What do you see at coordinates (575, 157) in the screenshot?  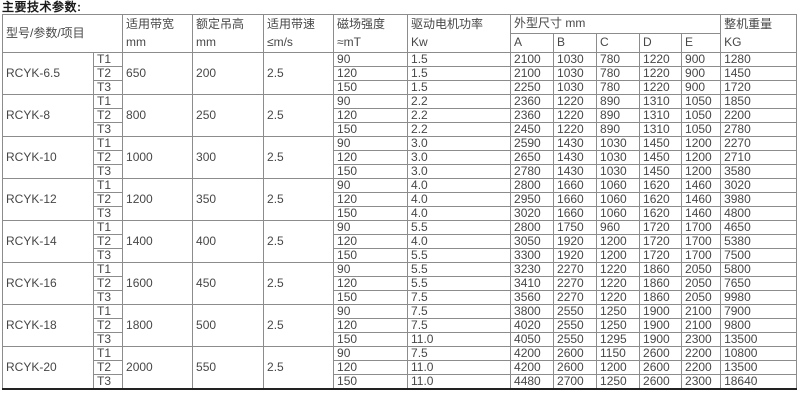 I see `dim-b-cell: 1430` at bounding box center [575, 157].